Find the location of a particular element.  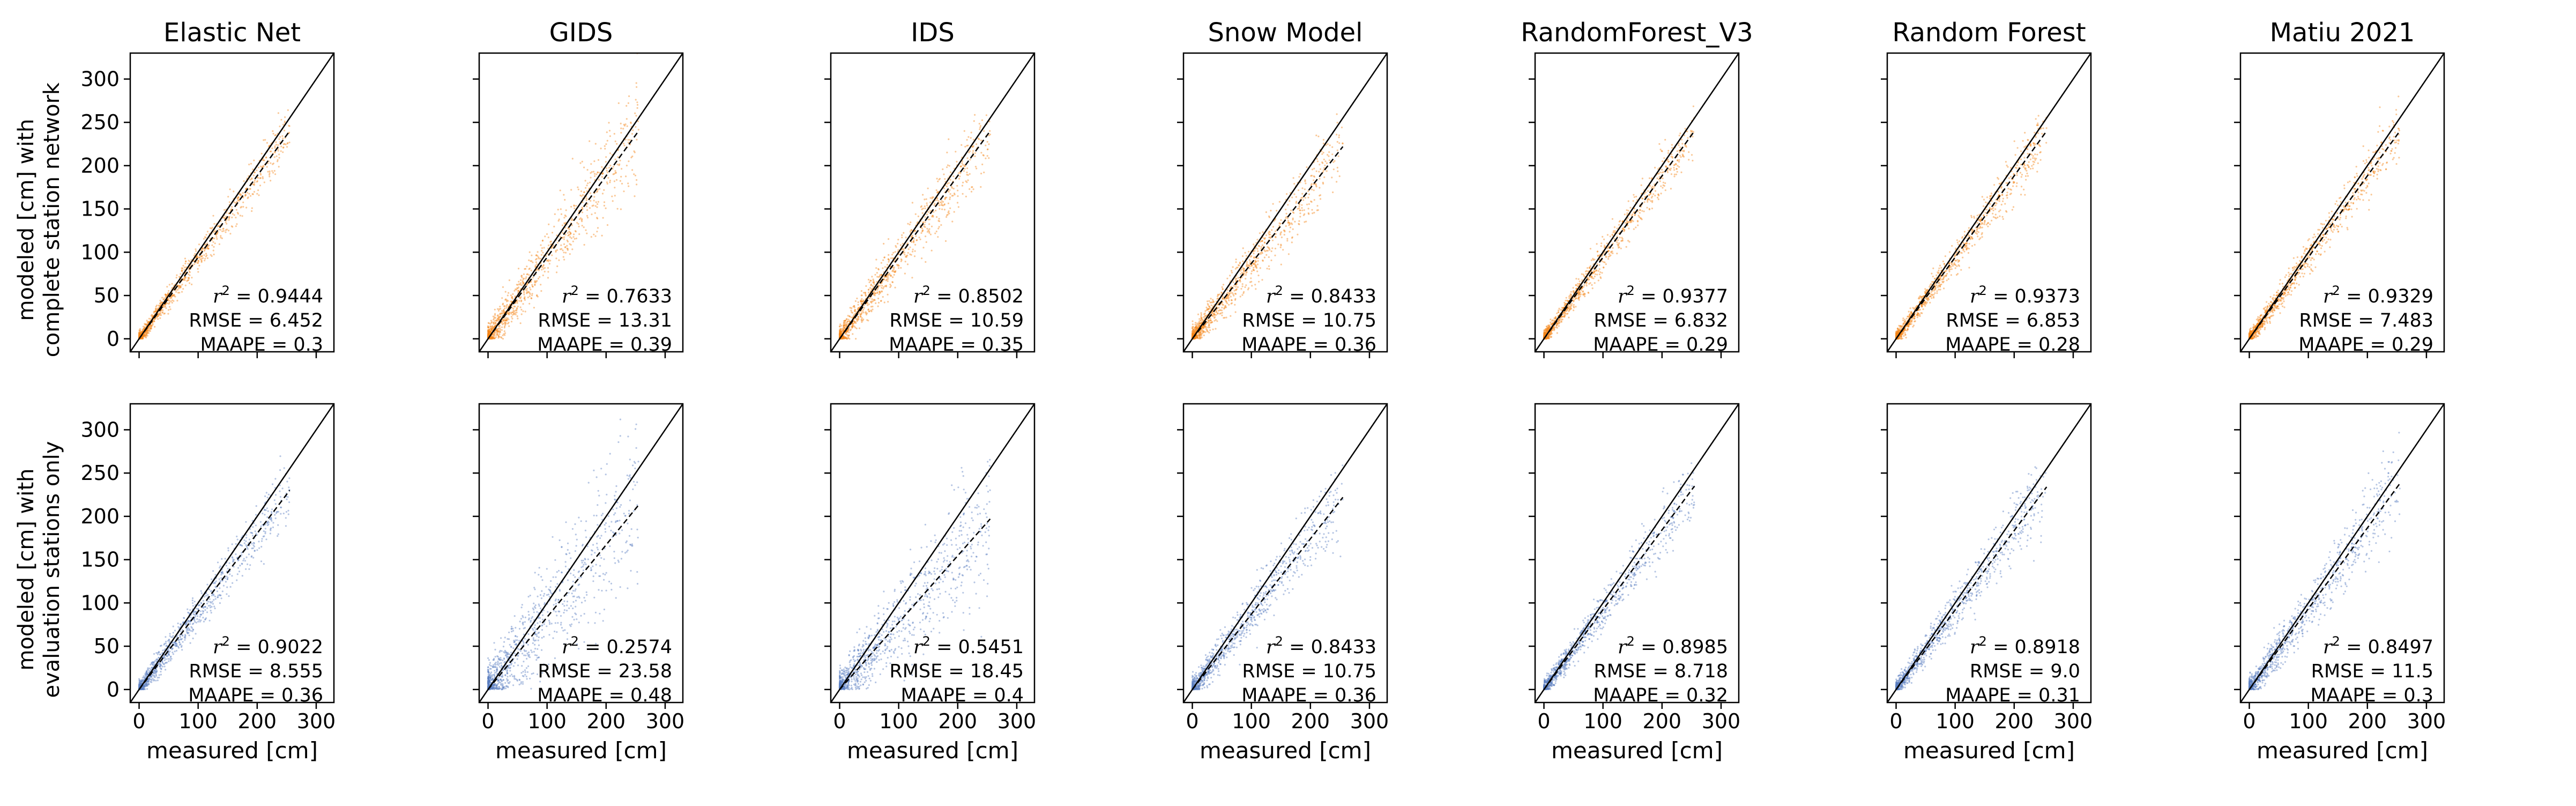

axes-frame is located at coordinates (581, 202).